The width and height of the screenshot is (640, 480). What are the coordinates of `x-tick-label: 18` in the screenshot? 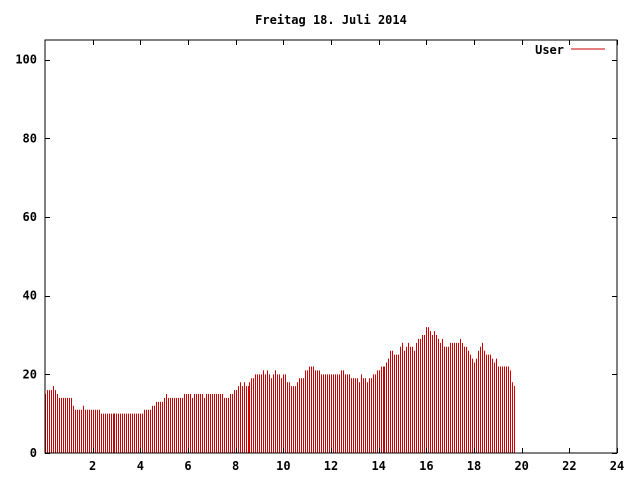 It's located at (474, 466).